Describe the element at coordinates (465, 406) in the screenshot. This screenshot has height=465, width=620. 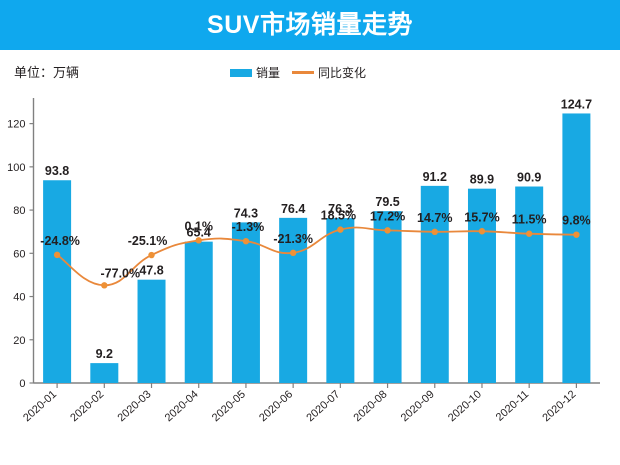
I see `x-tick-label: 2020-10` at that location.